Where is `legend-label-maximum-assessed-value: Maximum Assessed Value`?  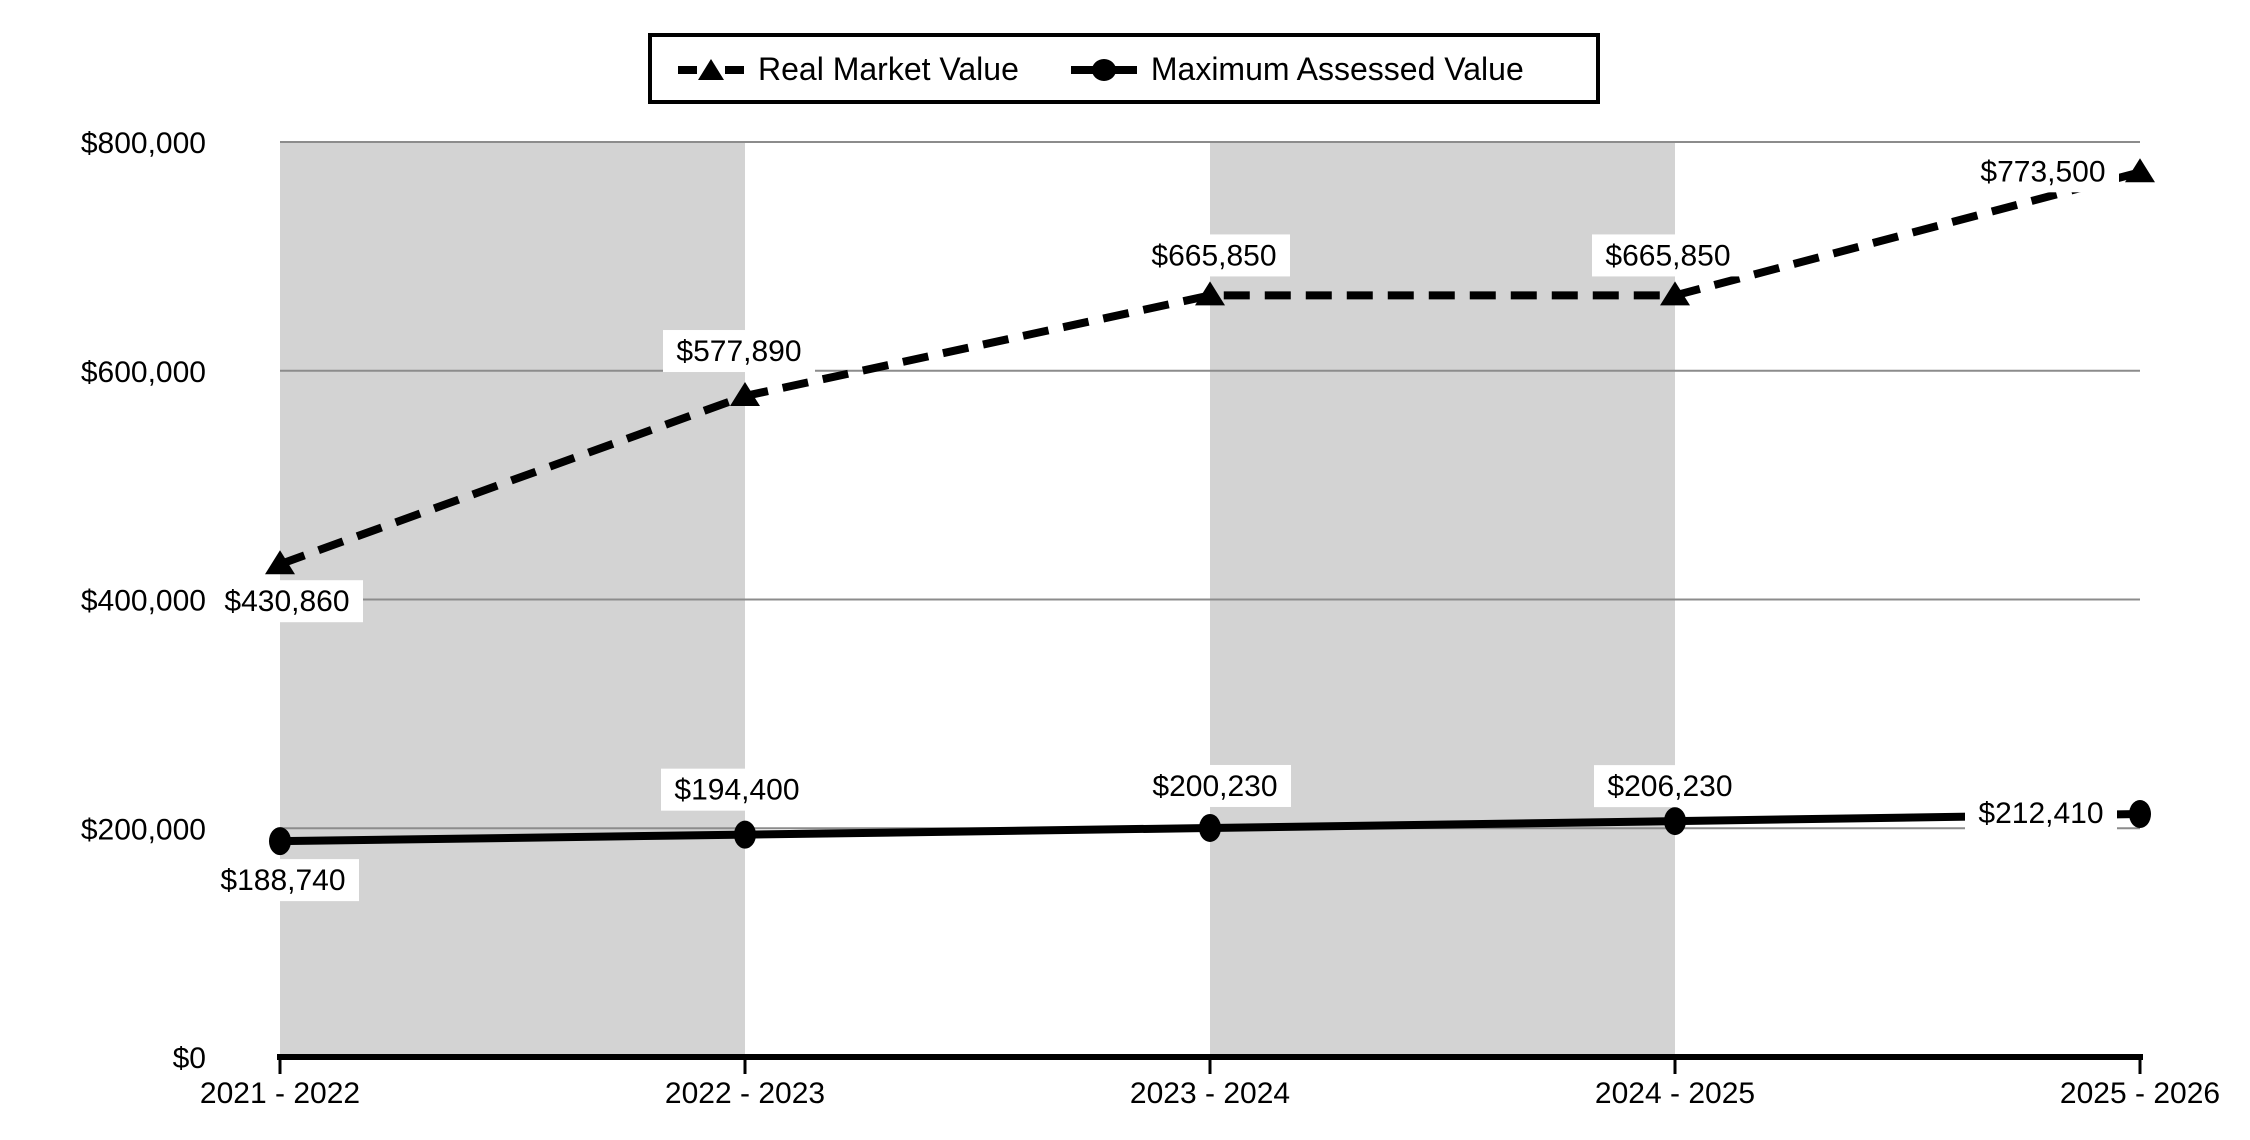
legend-label-maximum-assessed-value: Maximum Assessed Value is located at coordinates (1337, 68).